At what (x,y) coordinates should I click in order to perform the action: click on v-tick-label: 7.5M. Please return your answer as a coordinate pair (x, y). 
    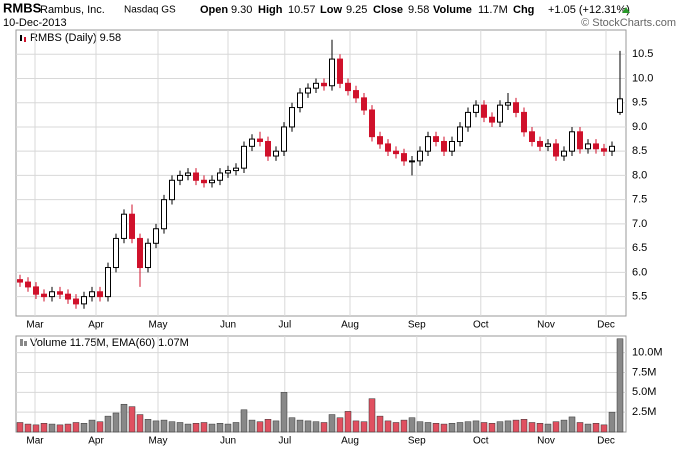
    Looking at the image, I should click on (644, 372).